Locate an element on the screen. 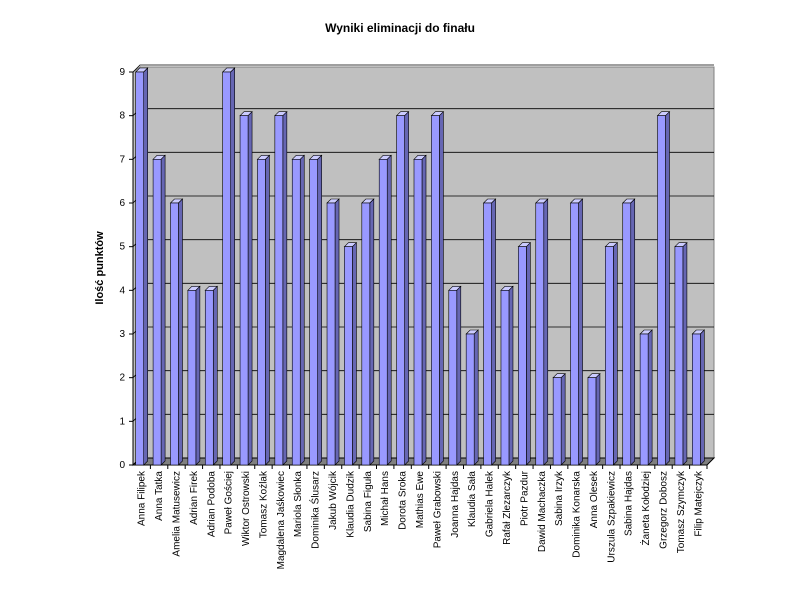 The image size is (800, 600). x-tick-label: Żaneta Kołodziej is located at coordinates (645, 508).